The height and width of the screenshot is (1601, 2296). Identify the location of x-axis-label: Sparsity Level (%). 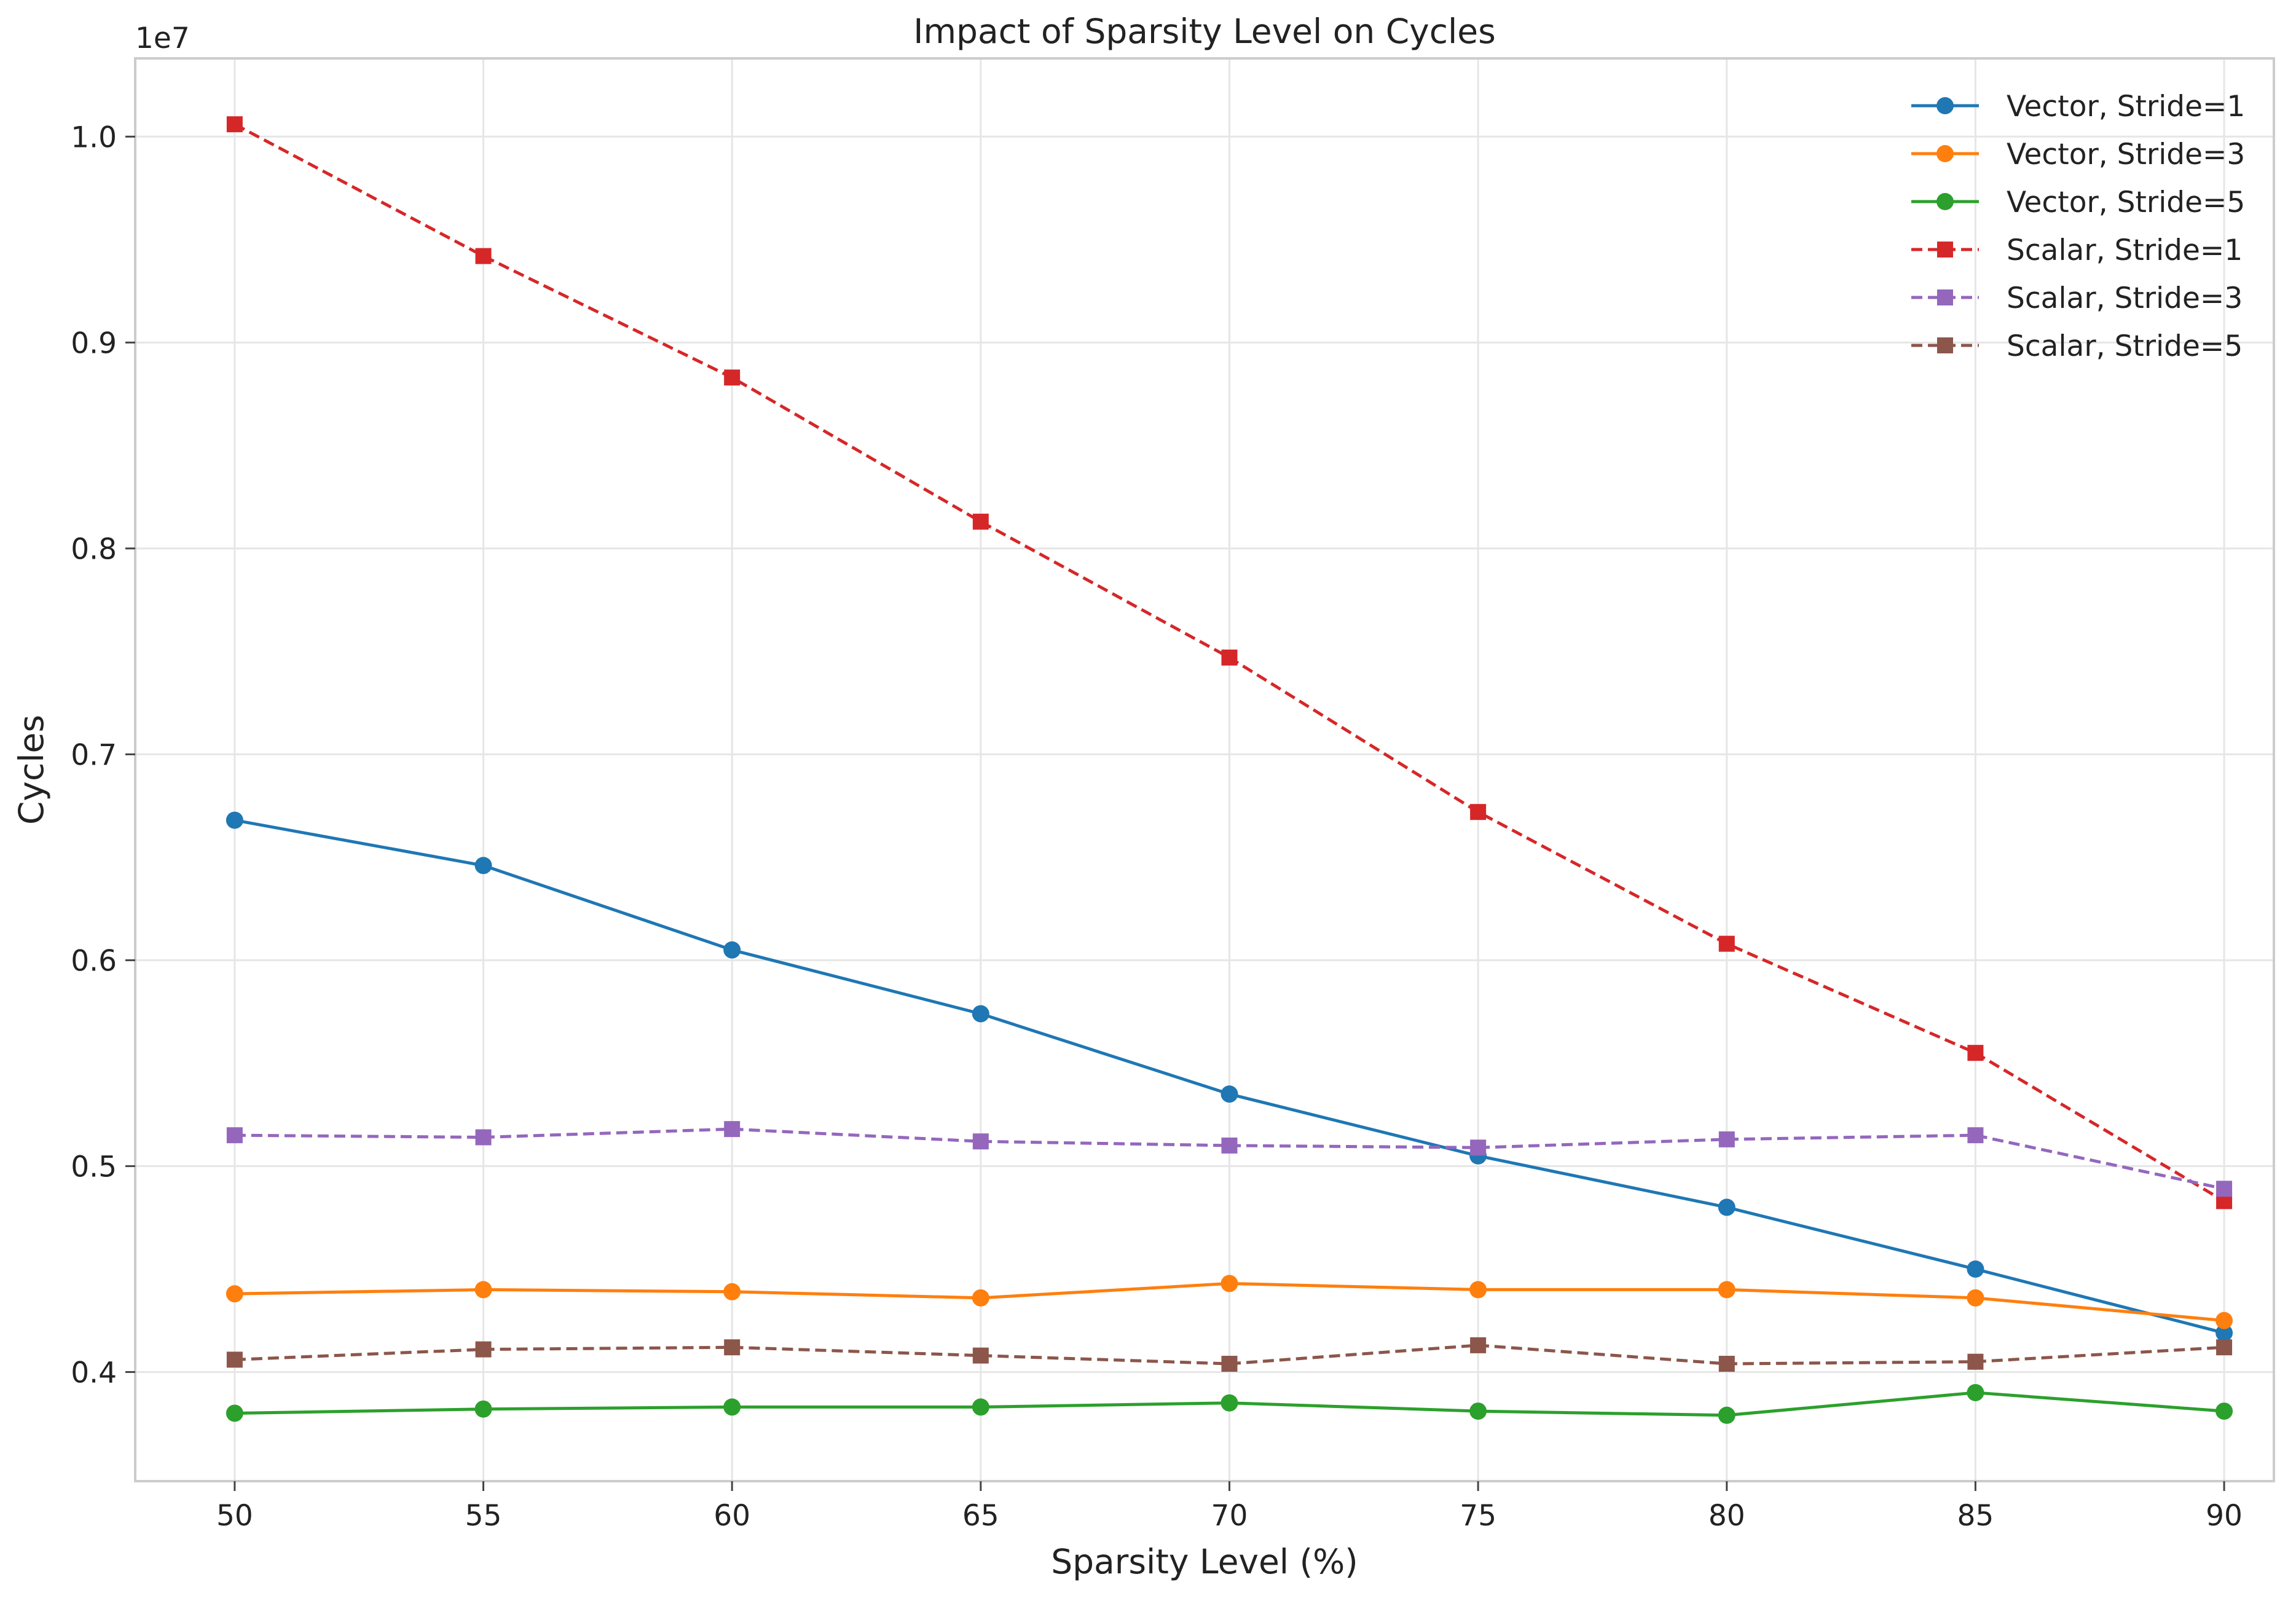
(1204, 1562).